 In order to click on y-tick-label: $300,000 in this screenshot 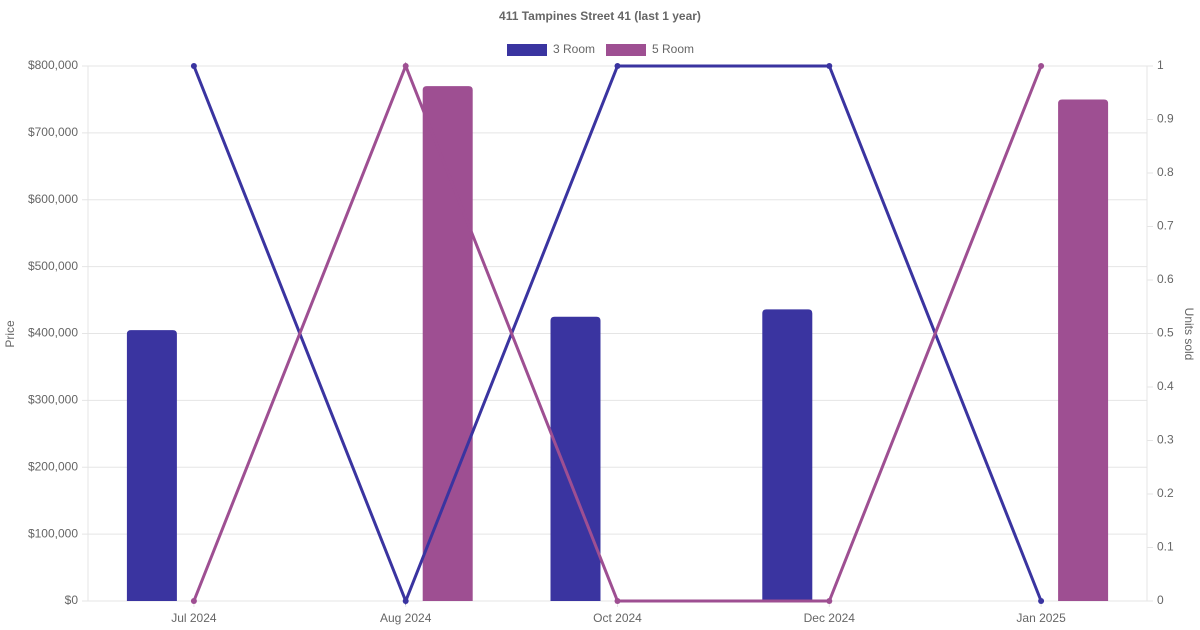, I will do `click(53, 400)`.